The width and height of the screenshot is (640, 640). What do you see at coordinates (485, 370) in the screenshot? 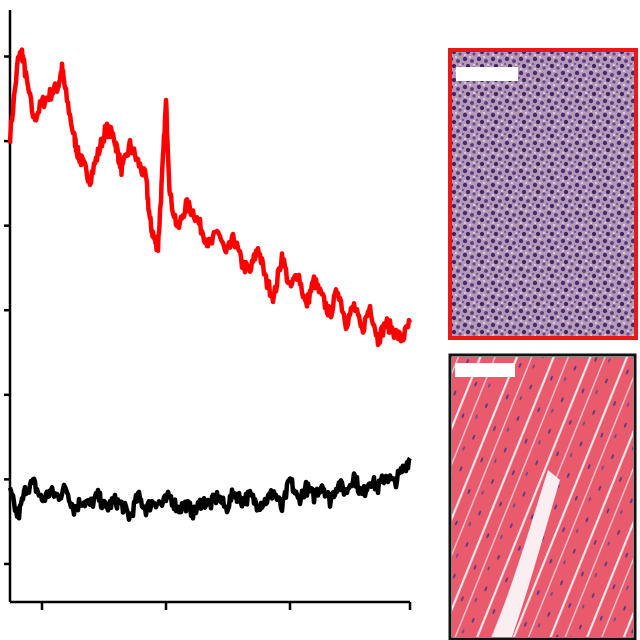
I see `muscle-scale-bar` at bounding box center [485, 370].